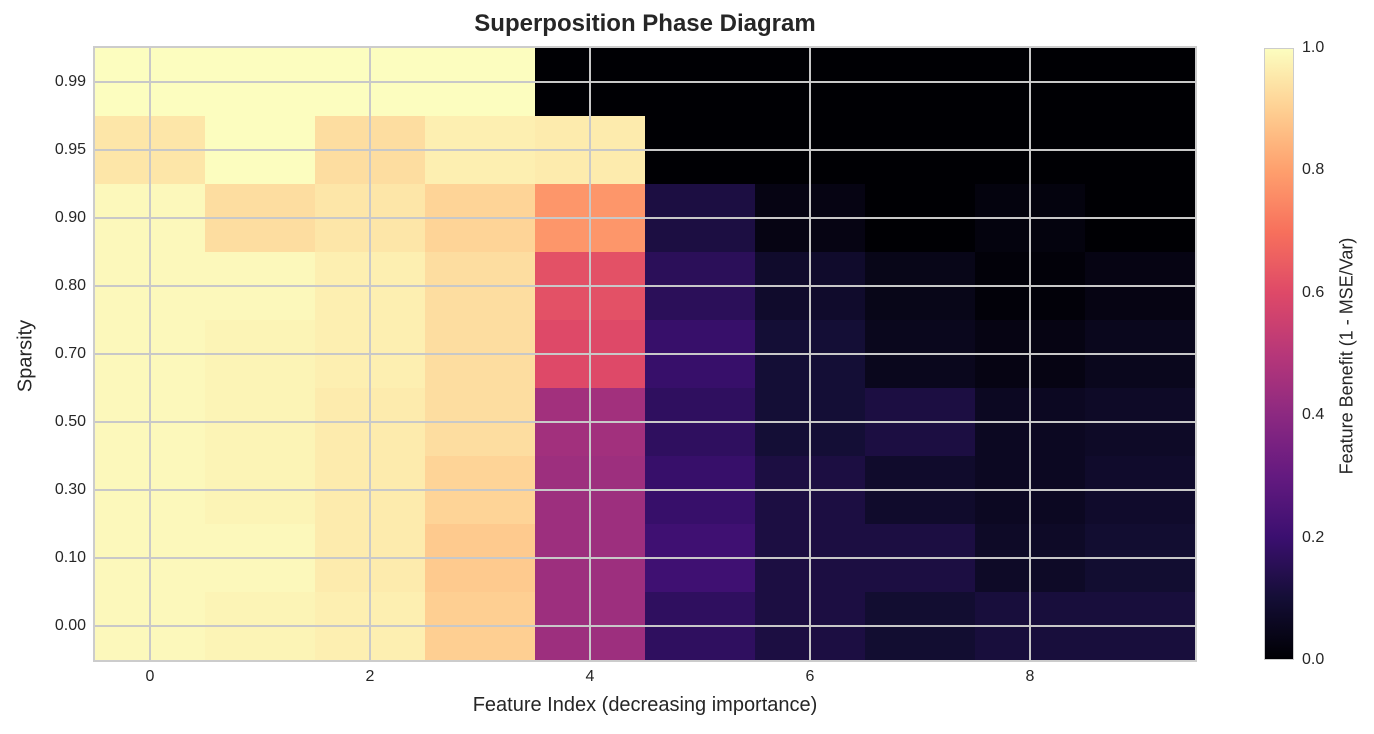 This screenshot has width=1374, height=734. Describe the element at coordinates (70, 557) in the screenshot. I see `y-tick-label: 0.10` at that location.